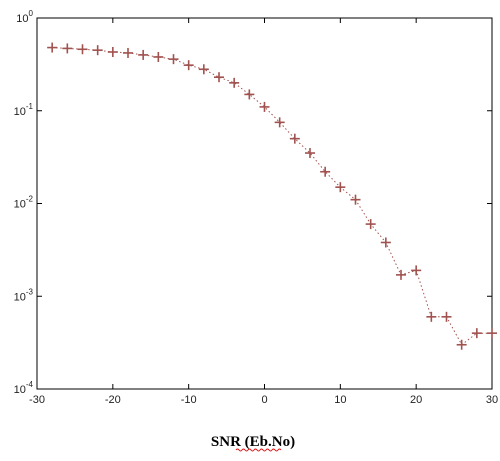  What do you see at coordinates (492, 400) in the screenshot?
I see `x-tick-label: 30` at bounding box center [492, 400].